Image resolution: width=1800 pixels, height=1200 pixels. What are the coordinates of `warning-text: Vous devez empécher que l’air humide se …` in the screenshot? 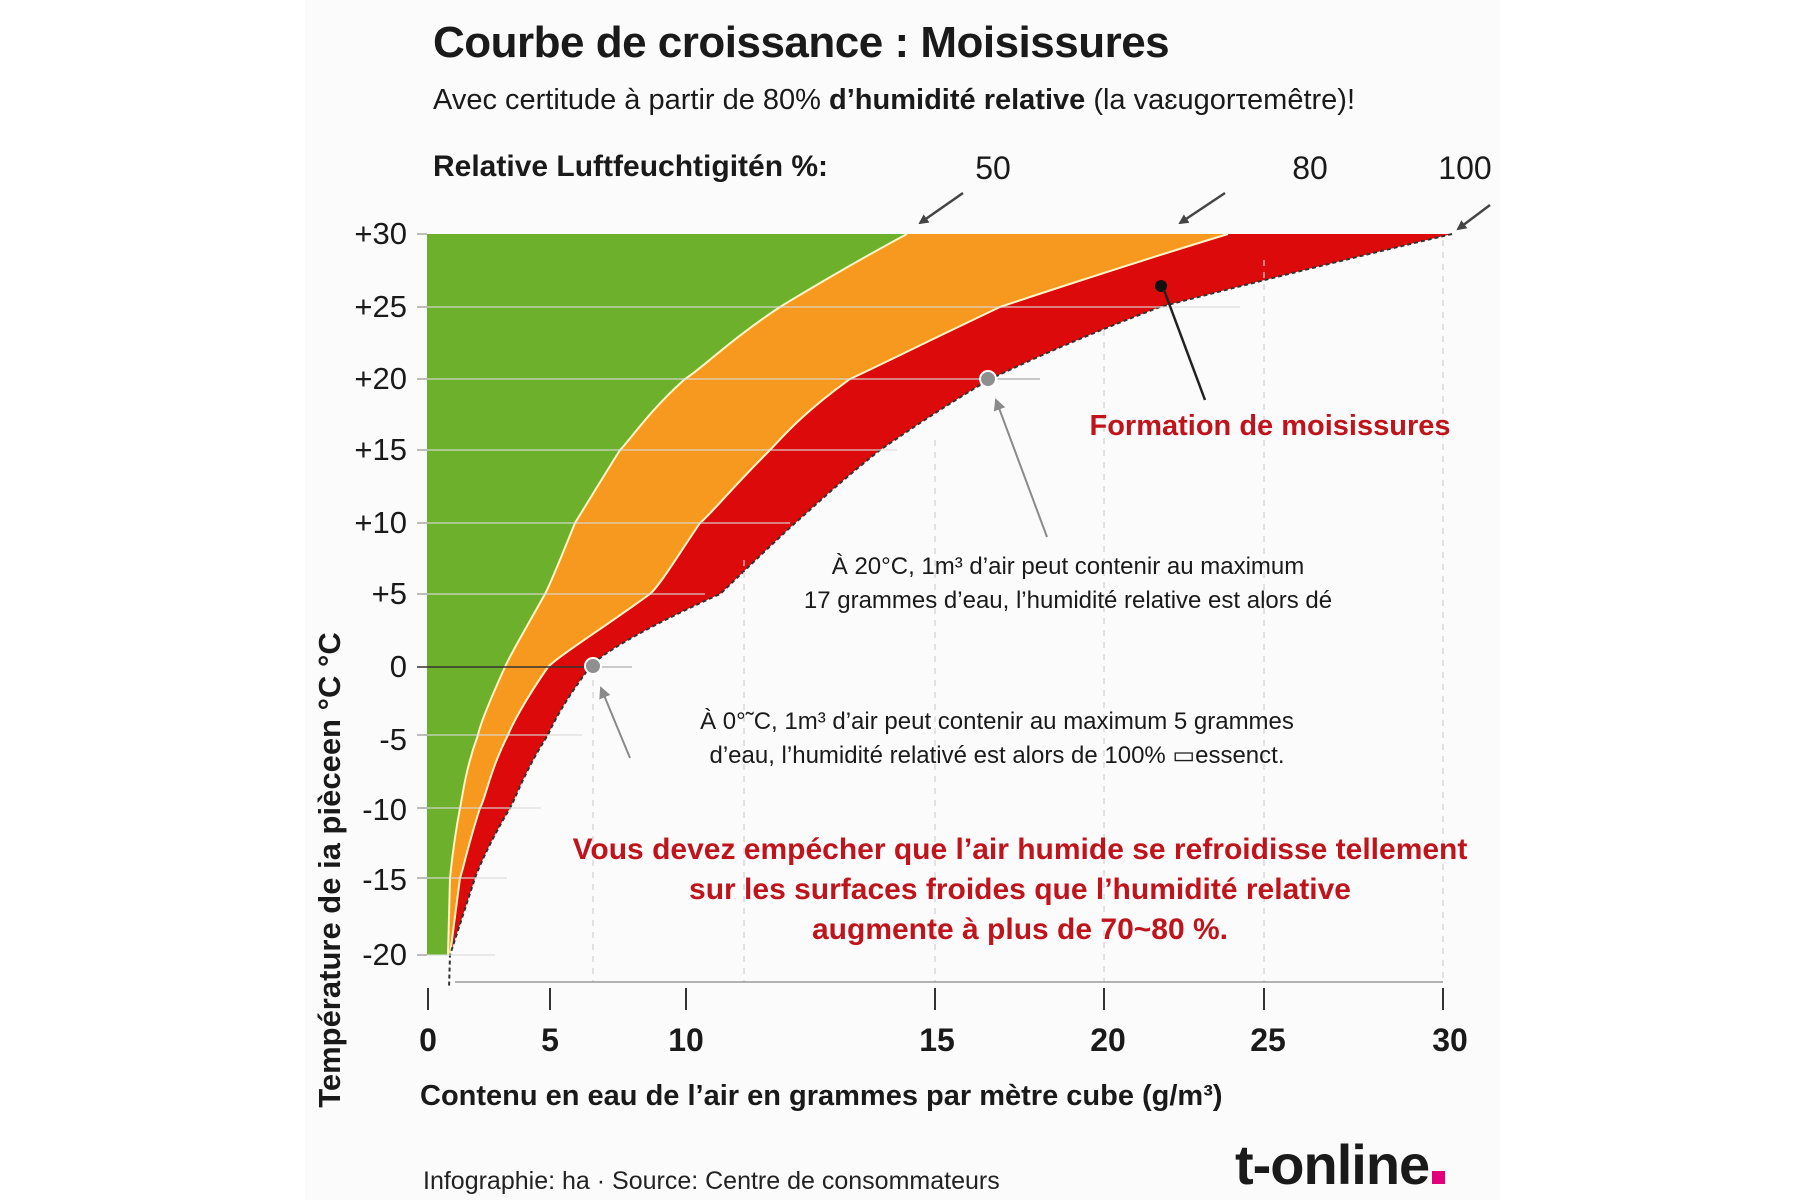 It's located at (1020, 890).